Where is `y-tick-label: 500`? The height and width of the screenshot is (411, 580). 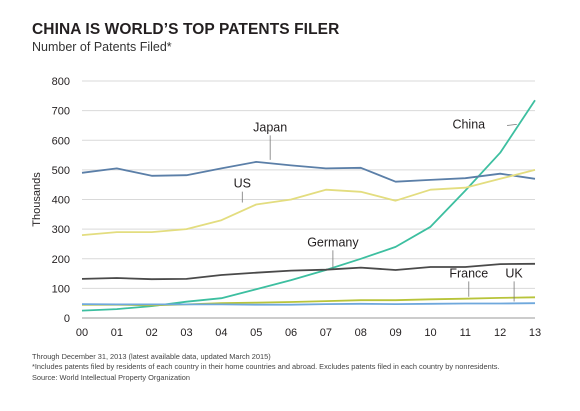
y-tick-label: 500 is located at coordinates (61, 171).